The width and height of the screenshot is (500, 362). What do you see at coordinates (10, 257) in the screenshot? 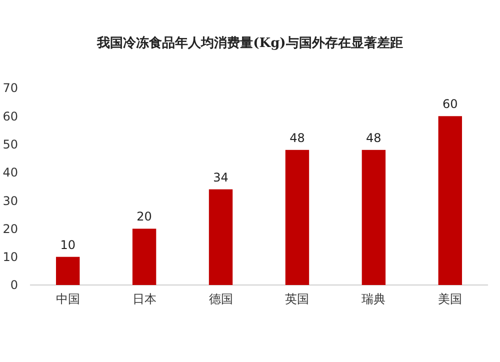
I see `y-tick-label: 10` at bounding box center [10, 257].